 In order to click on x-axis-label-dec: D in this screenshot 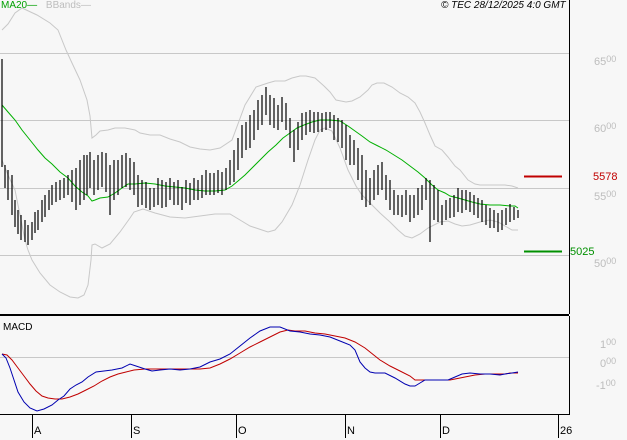, I will do `click(446, 431)`.